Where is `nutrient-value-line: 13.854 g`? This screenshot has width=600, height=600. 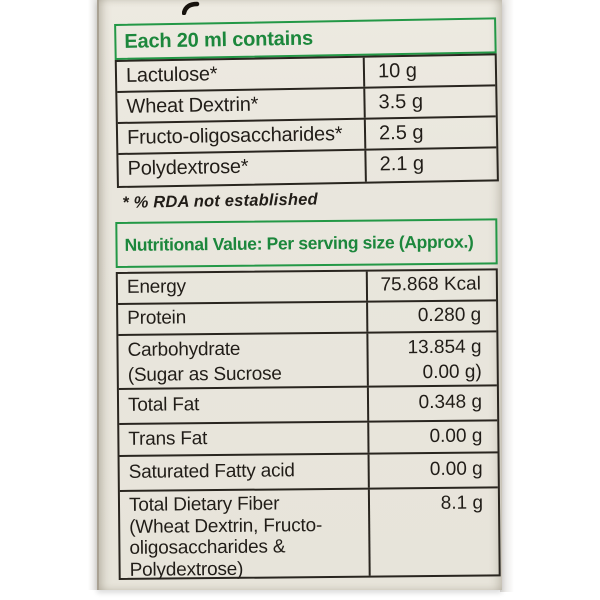
nutrient-value-line: 13.854 g is located at coordinates (444, 347).